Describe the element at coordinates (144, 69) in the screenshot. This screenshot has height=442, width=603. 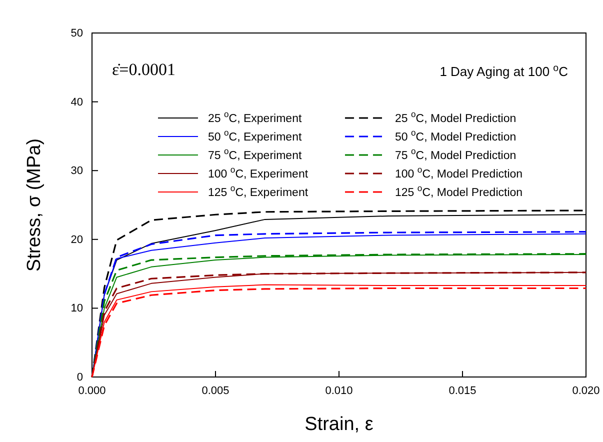
I see `annotation: ε̇=0.0001` at that location.